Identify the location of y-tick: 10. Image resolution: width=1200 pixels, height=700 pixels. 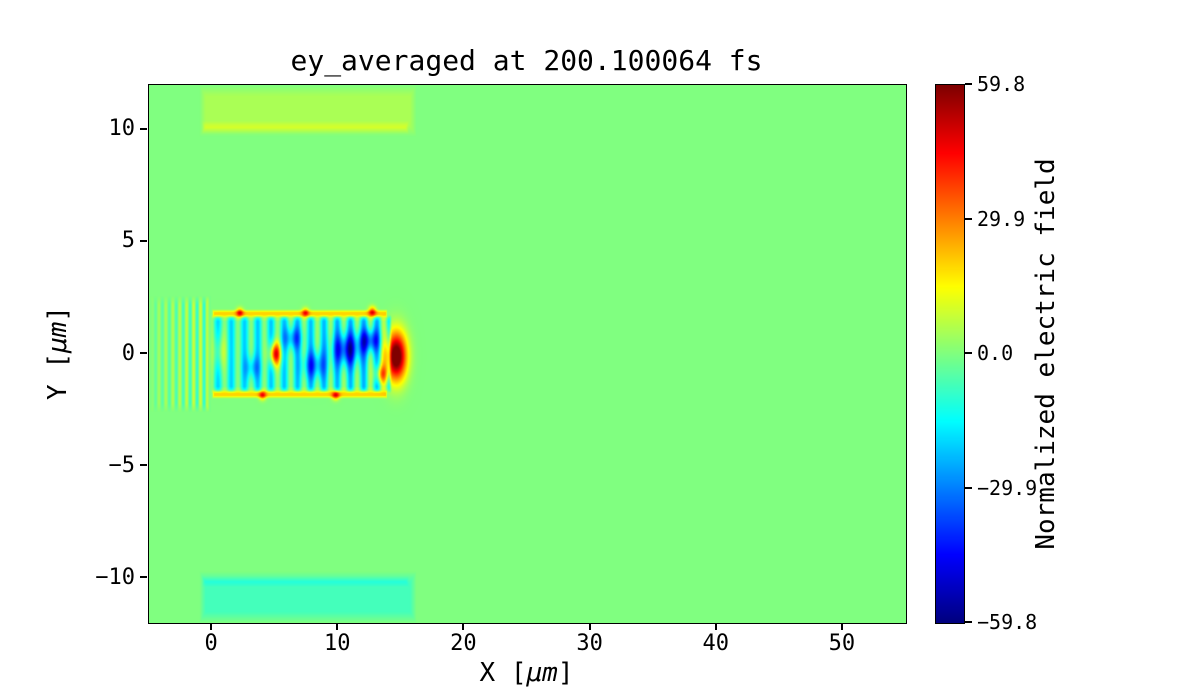
(73, 129).